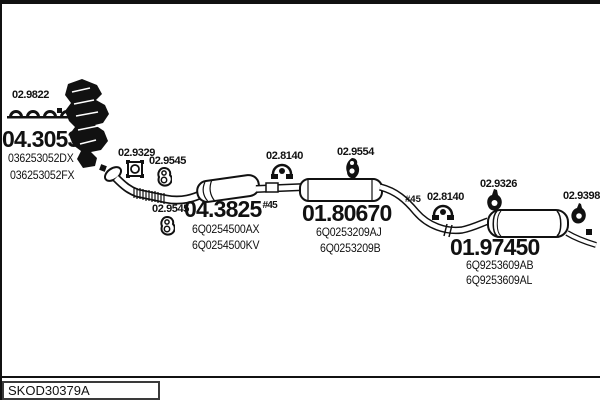 This screenshot has width=600, height=400. I want to click on mts-number-front-pipe: 04.3825#45, so click(231, 209).